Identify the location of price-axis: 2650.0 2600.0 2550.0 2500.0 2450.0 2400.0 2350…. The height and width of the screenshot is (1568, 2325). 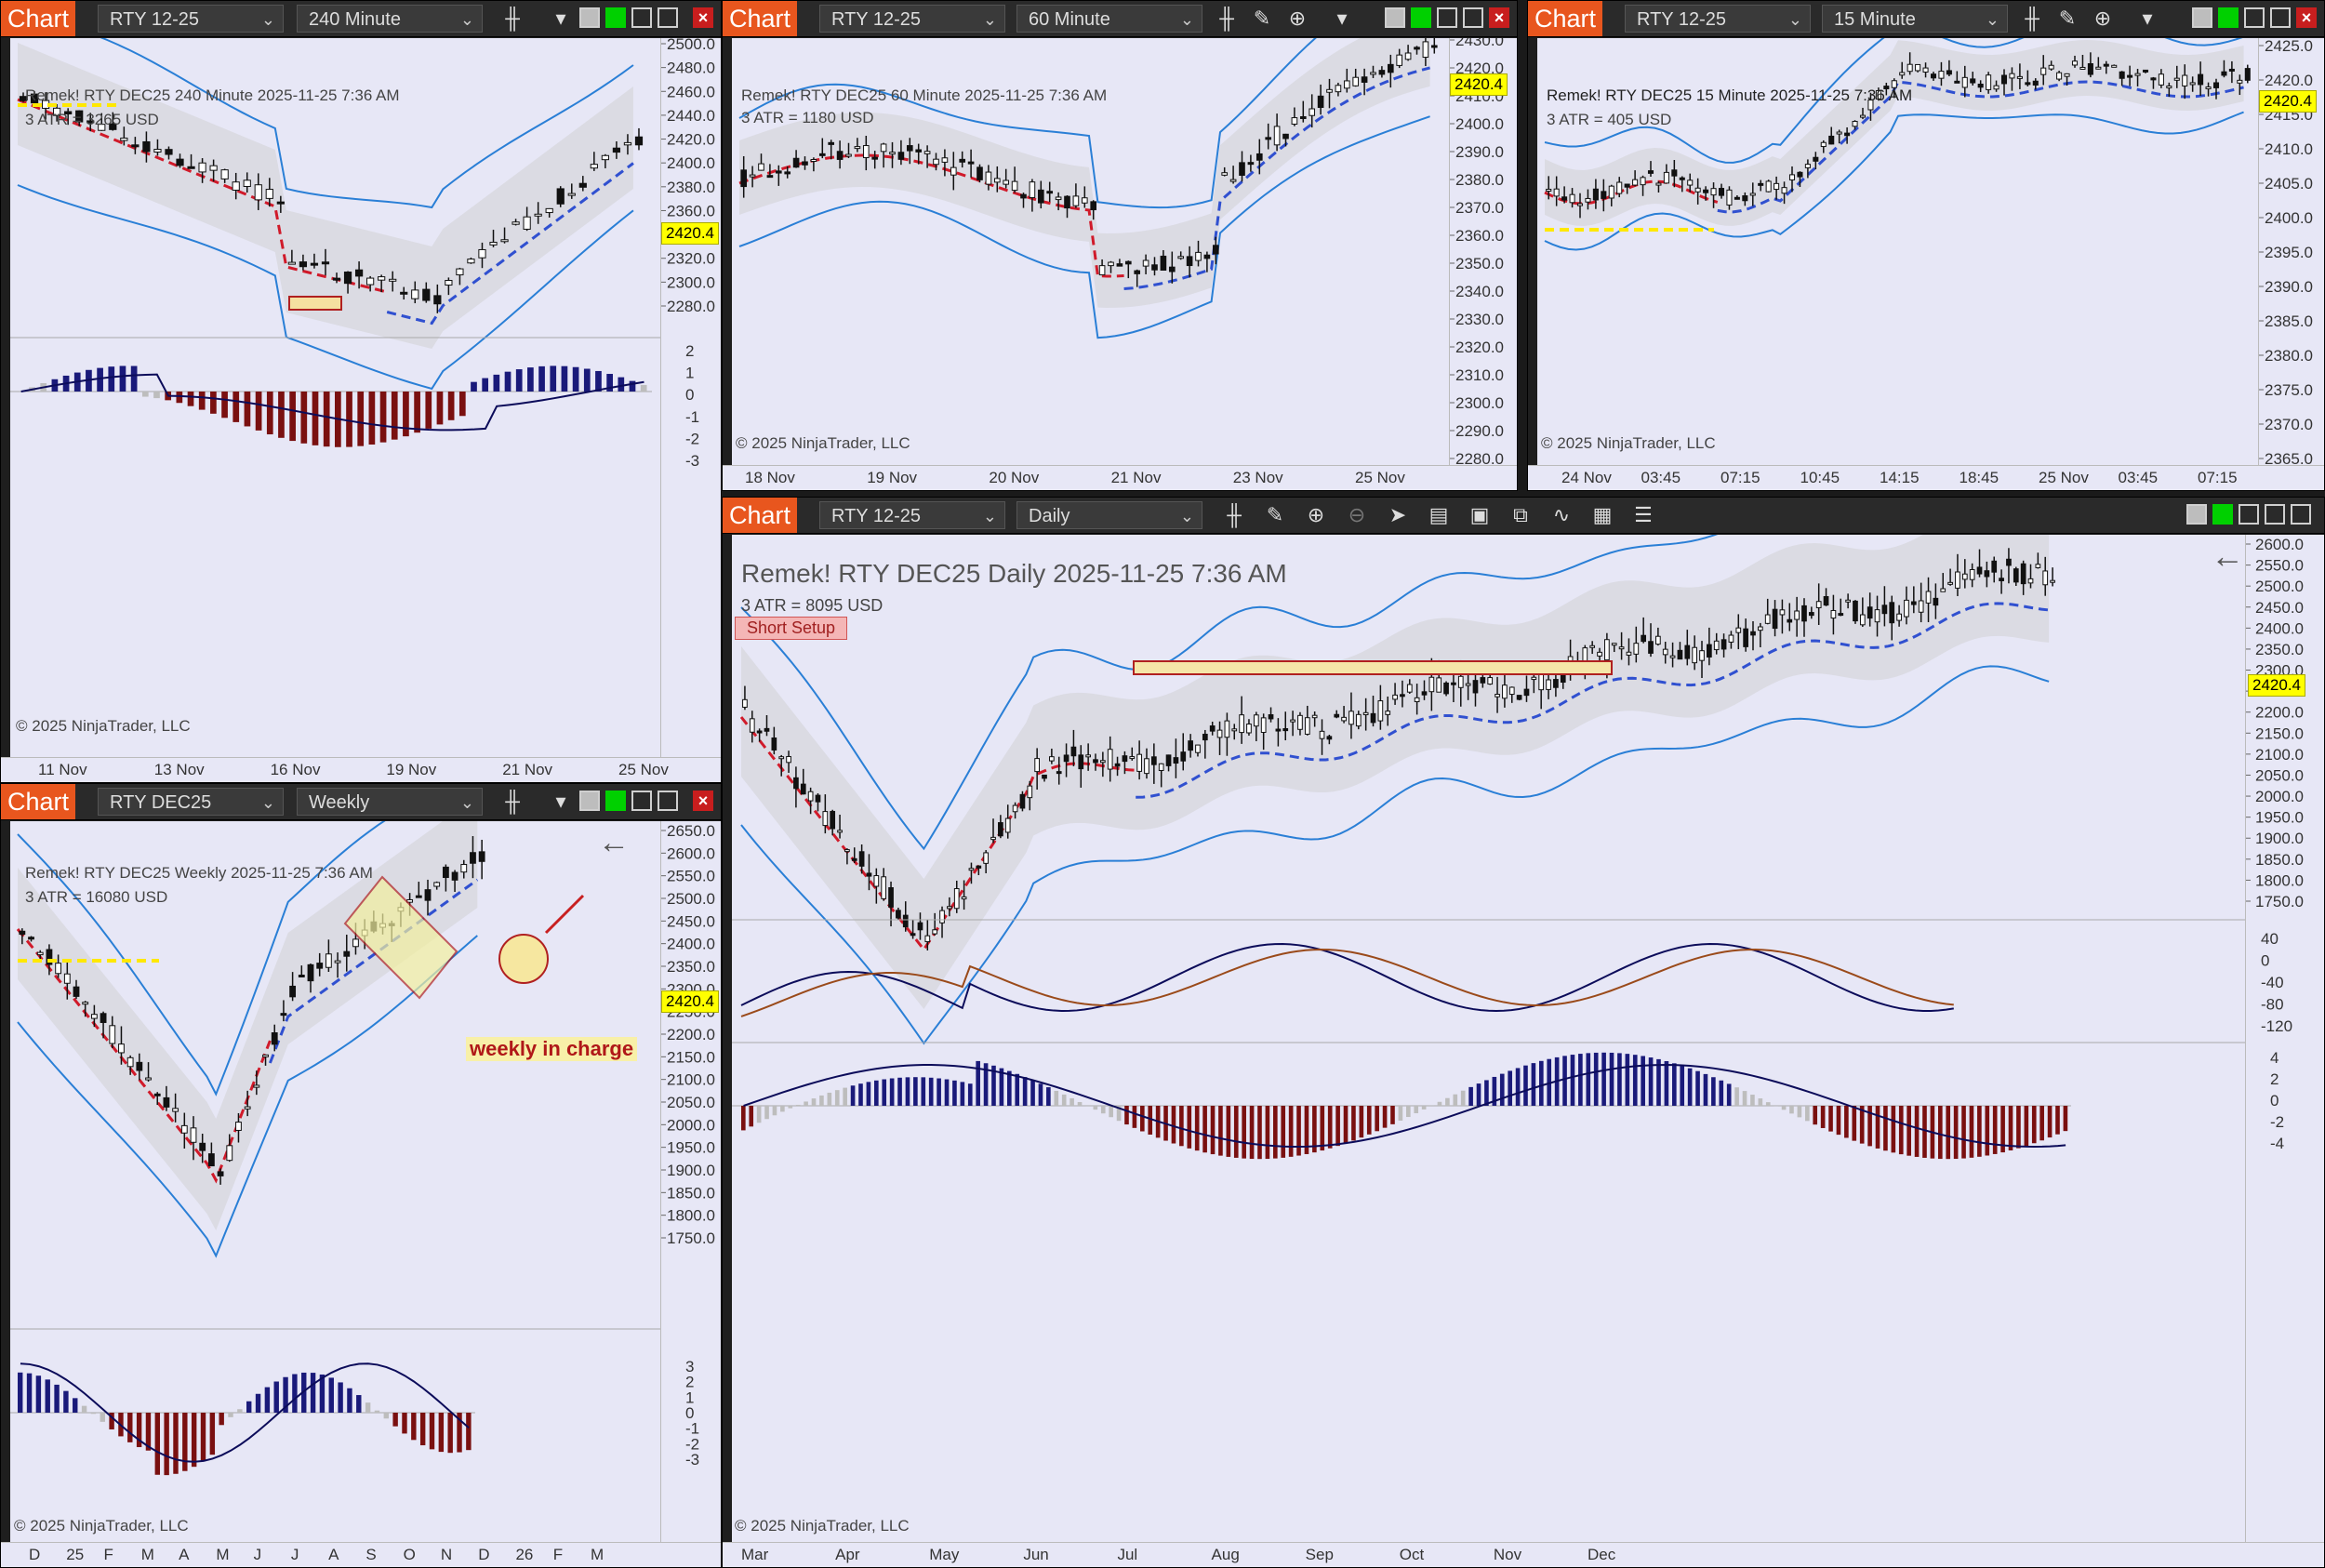
(690, 1182).